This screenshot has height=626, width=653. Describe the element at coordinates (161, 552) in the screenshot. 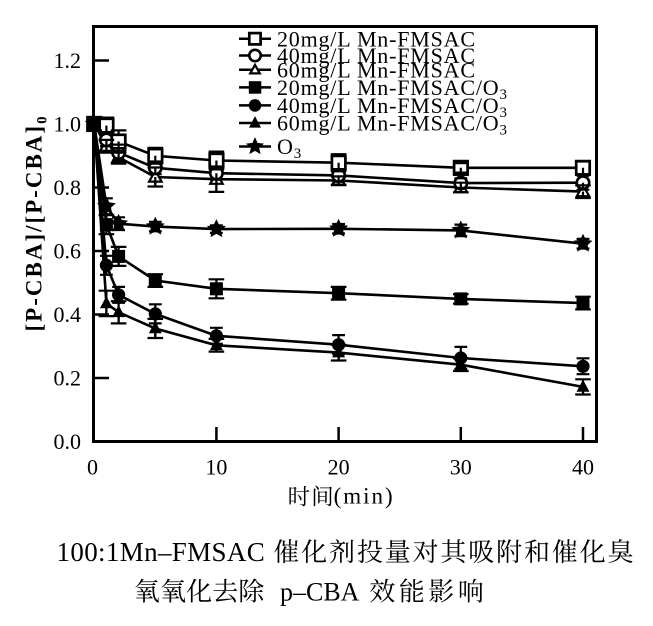

I see `svg-text: 100:1Mn–FMSAC` at that location.